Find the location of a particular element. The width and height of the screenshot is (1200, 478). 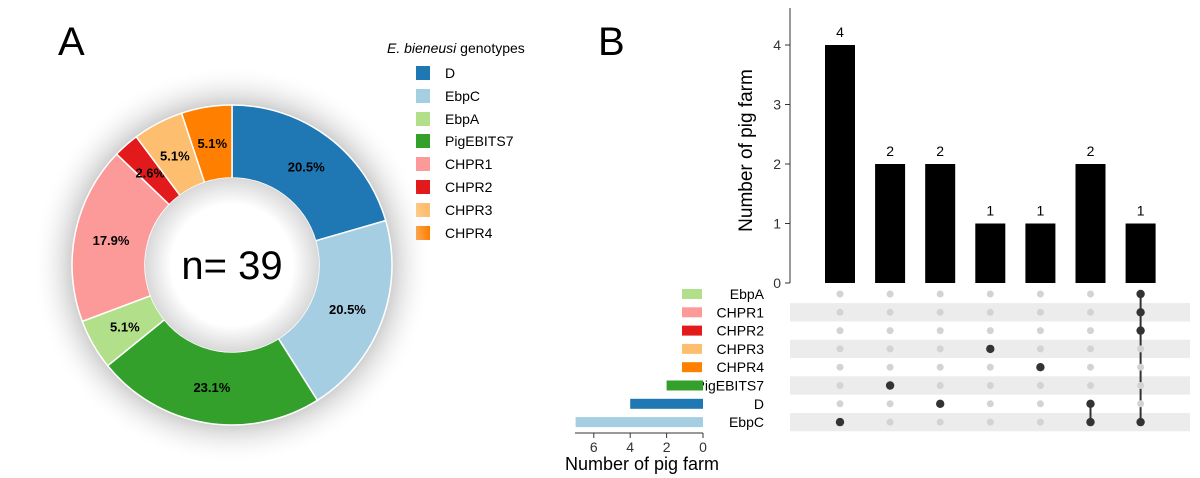

legend-item: D is located at coordinates (435, 73).